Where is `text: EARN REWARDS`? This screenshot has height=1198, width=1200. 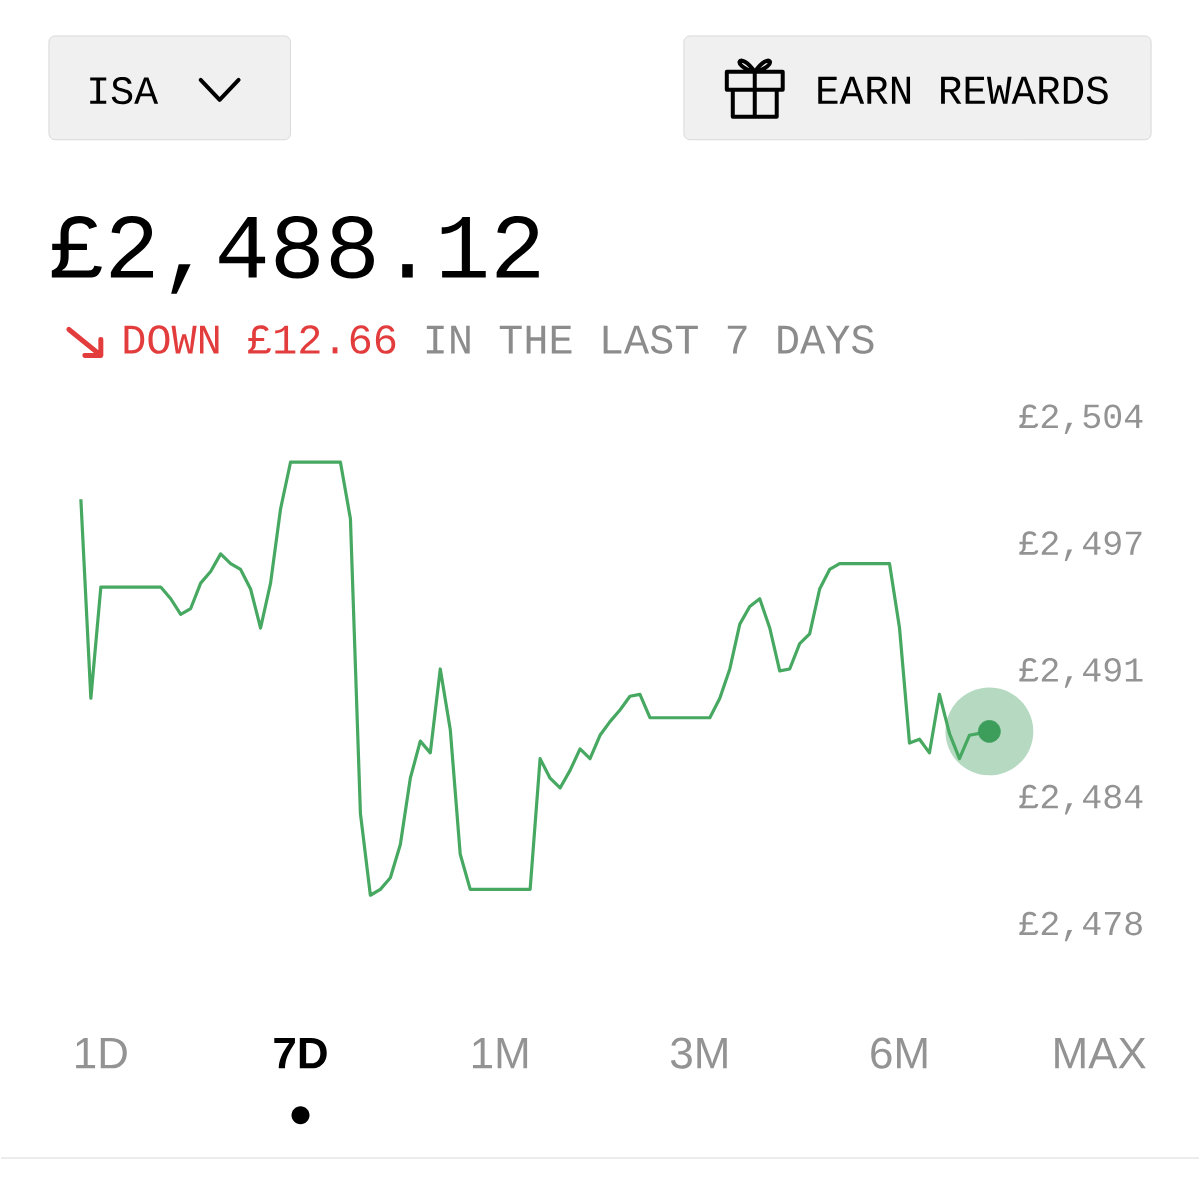
text: EARN REWARDS is located at coordinates (963, 90).